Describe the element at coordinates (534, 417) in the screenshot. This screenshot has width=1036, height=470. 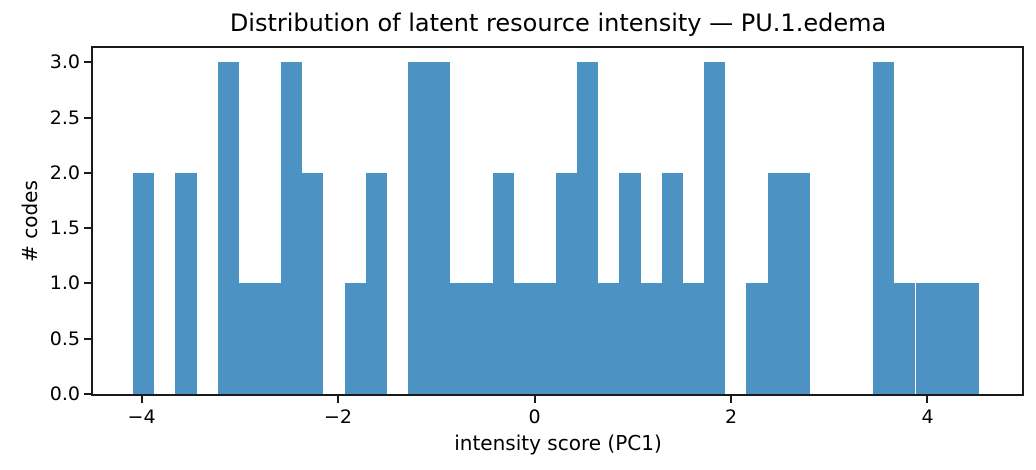
I see `x-tick-label: 0` at that location.